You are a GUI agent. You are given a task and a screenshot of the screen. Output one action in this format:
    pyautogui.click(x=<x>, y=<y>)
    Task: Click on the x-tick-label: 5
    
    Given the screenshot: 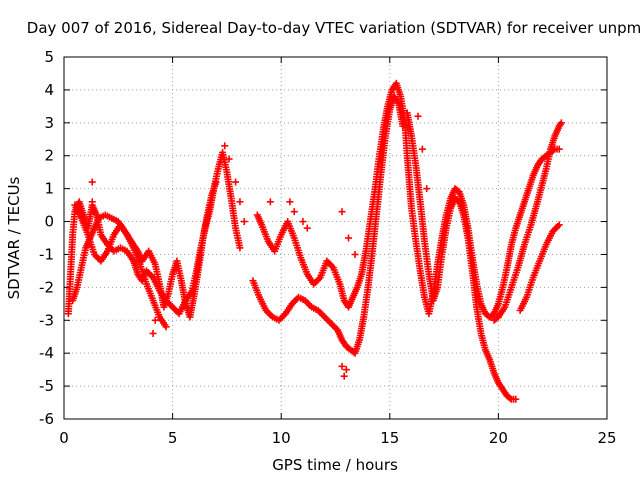 What is the action you would take?
    pyautogui.click(x=173, y=438)
    